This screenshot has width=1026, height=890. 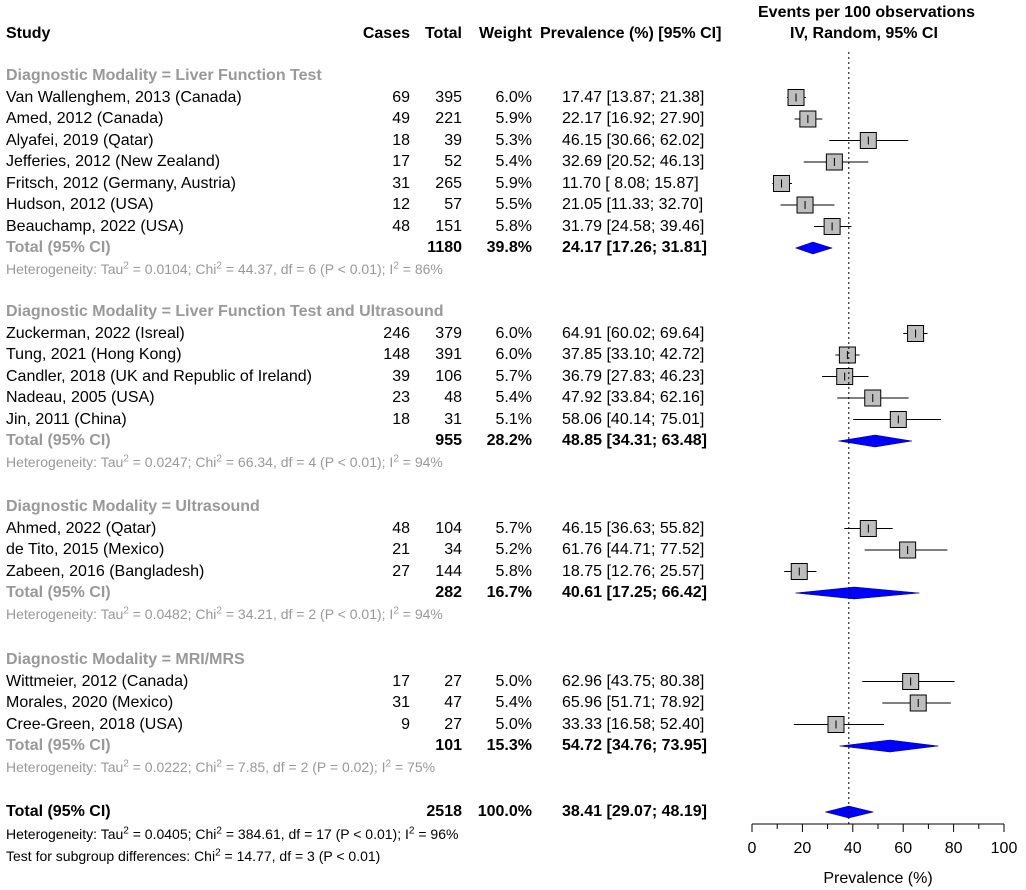 I want to click on study-name: Cree-Green, 2018 (USA), so click(x=94, y=724).